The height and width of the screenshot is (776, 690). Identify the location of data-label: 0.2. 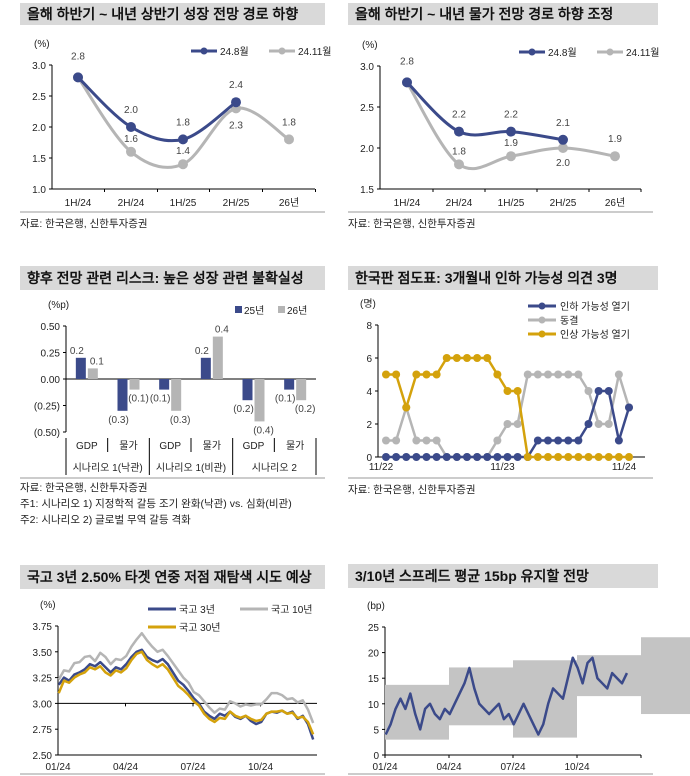
(77, 351).